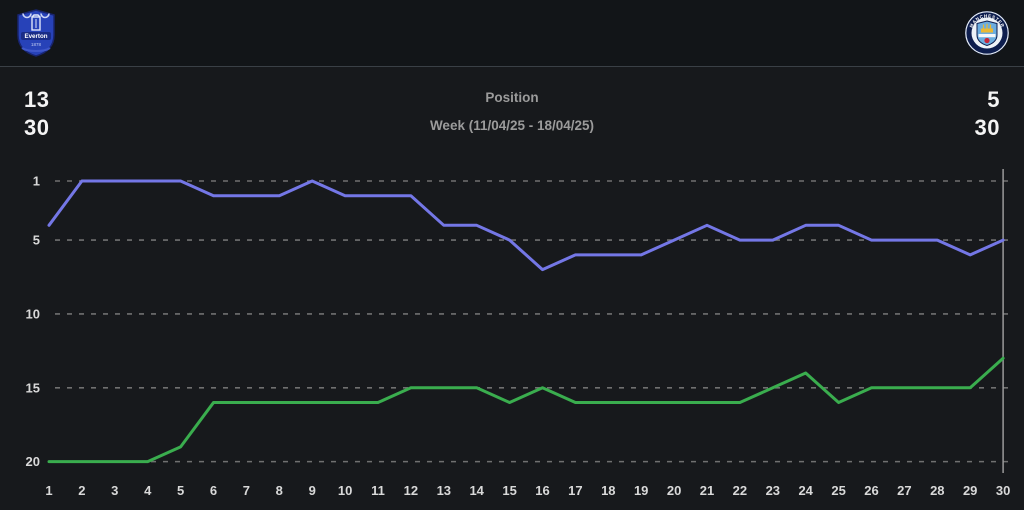  Describe the element at coordinates (33, 313) in the screenshot. I see `y-tick-10: 10` at that location.